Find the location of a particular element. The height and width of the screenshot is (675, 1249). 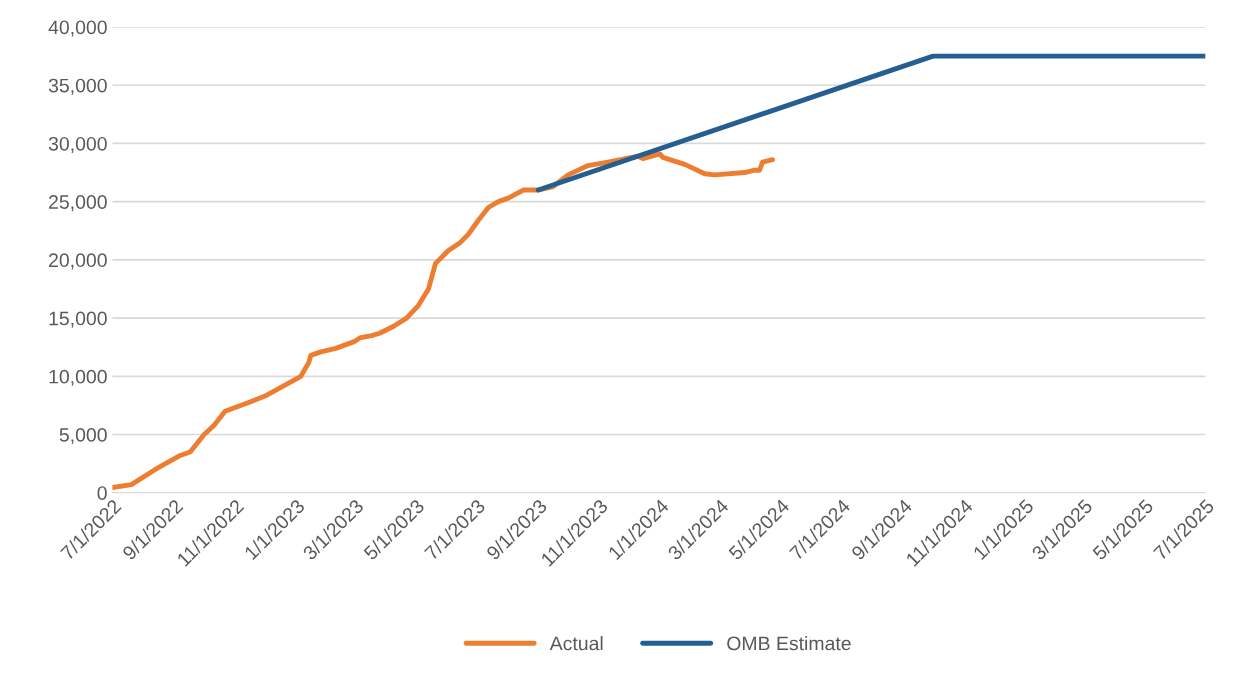

y-tick-label: 10,000 is located at coordinates (78, 377).